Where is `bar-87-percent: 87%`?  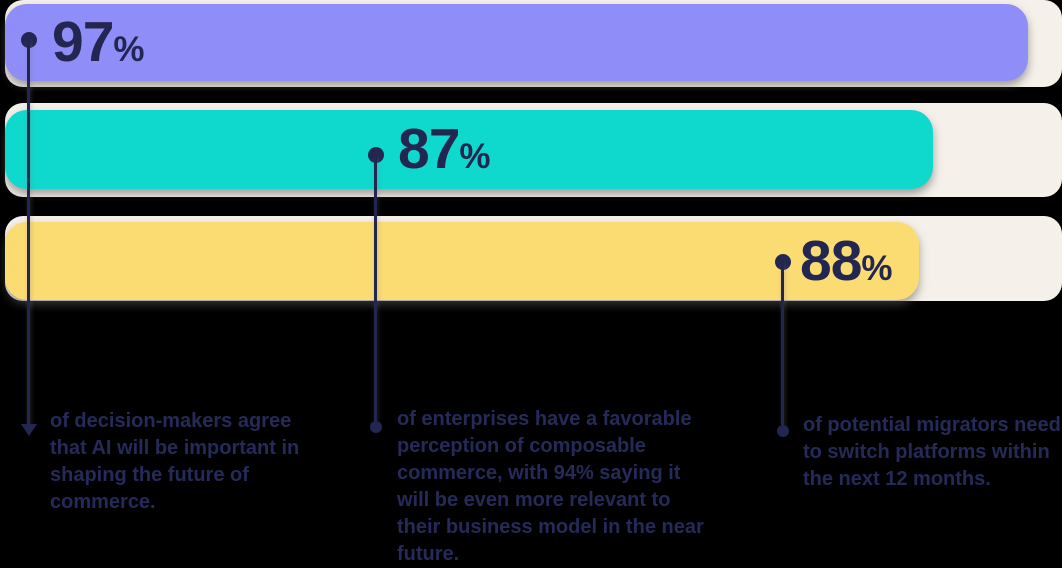
bar-87-percent: 87% is located at coordinates (469, 149).